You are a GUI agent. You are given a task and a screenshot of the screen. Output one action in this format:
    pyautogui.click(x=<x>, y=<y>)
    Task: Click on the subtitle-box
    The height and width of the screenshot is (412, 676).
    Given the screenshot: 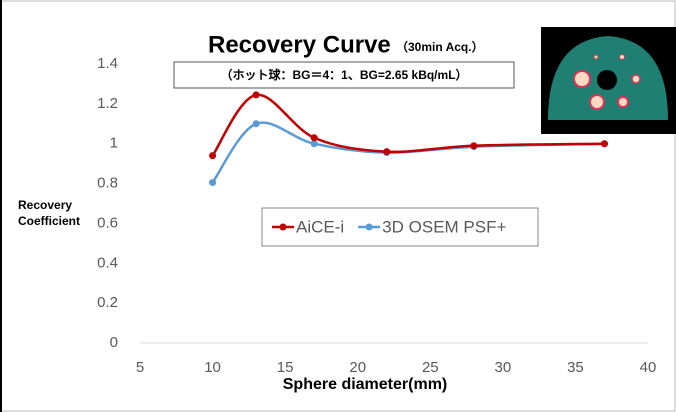 What is the action you would take?
    pyautogui.click(x=344, y=75)
    